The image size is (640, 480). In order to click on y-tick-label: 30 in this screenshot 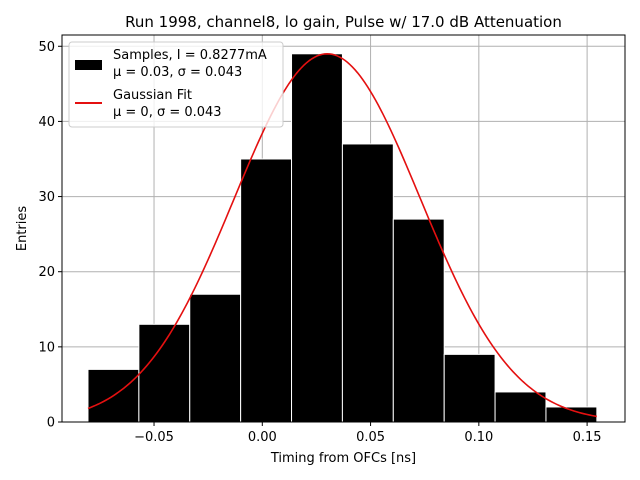, I will do `click(46, 197)`.